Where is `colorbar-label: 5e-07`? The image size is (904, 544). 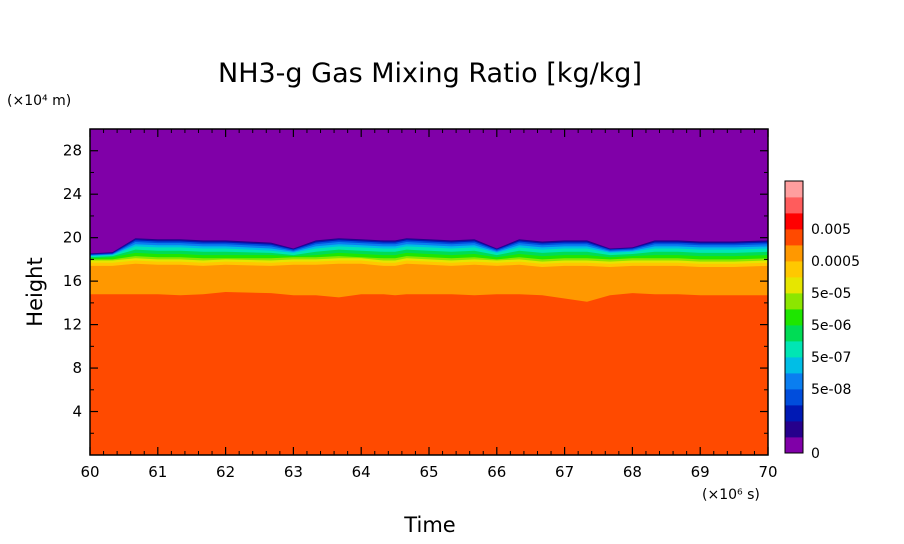 colorbar-label: 5e-07 is located at coordinates (831, 358).